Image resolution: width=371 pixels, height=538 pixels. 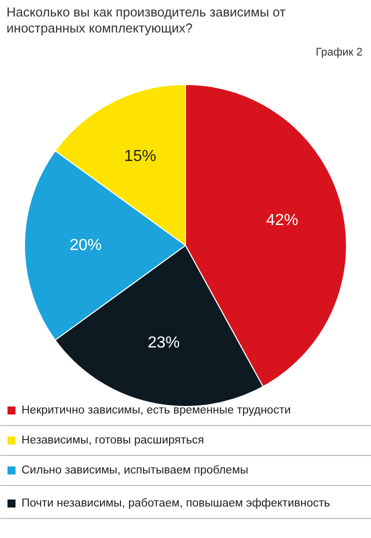 What do you see at coordinates (86, 245) in the screenshot?
I see `data-label: 20%` at bounding box center [86, 245].